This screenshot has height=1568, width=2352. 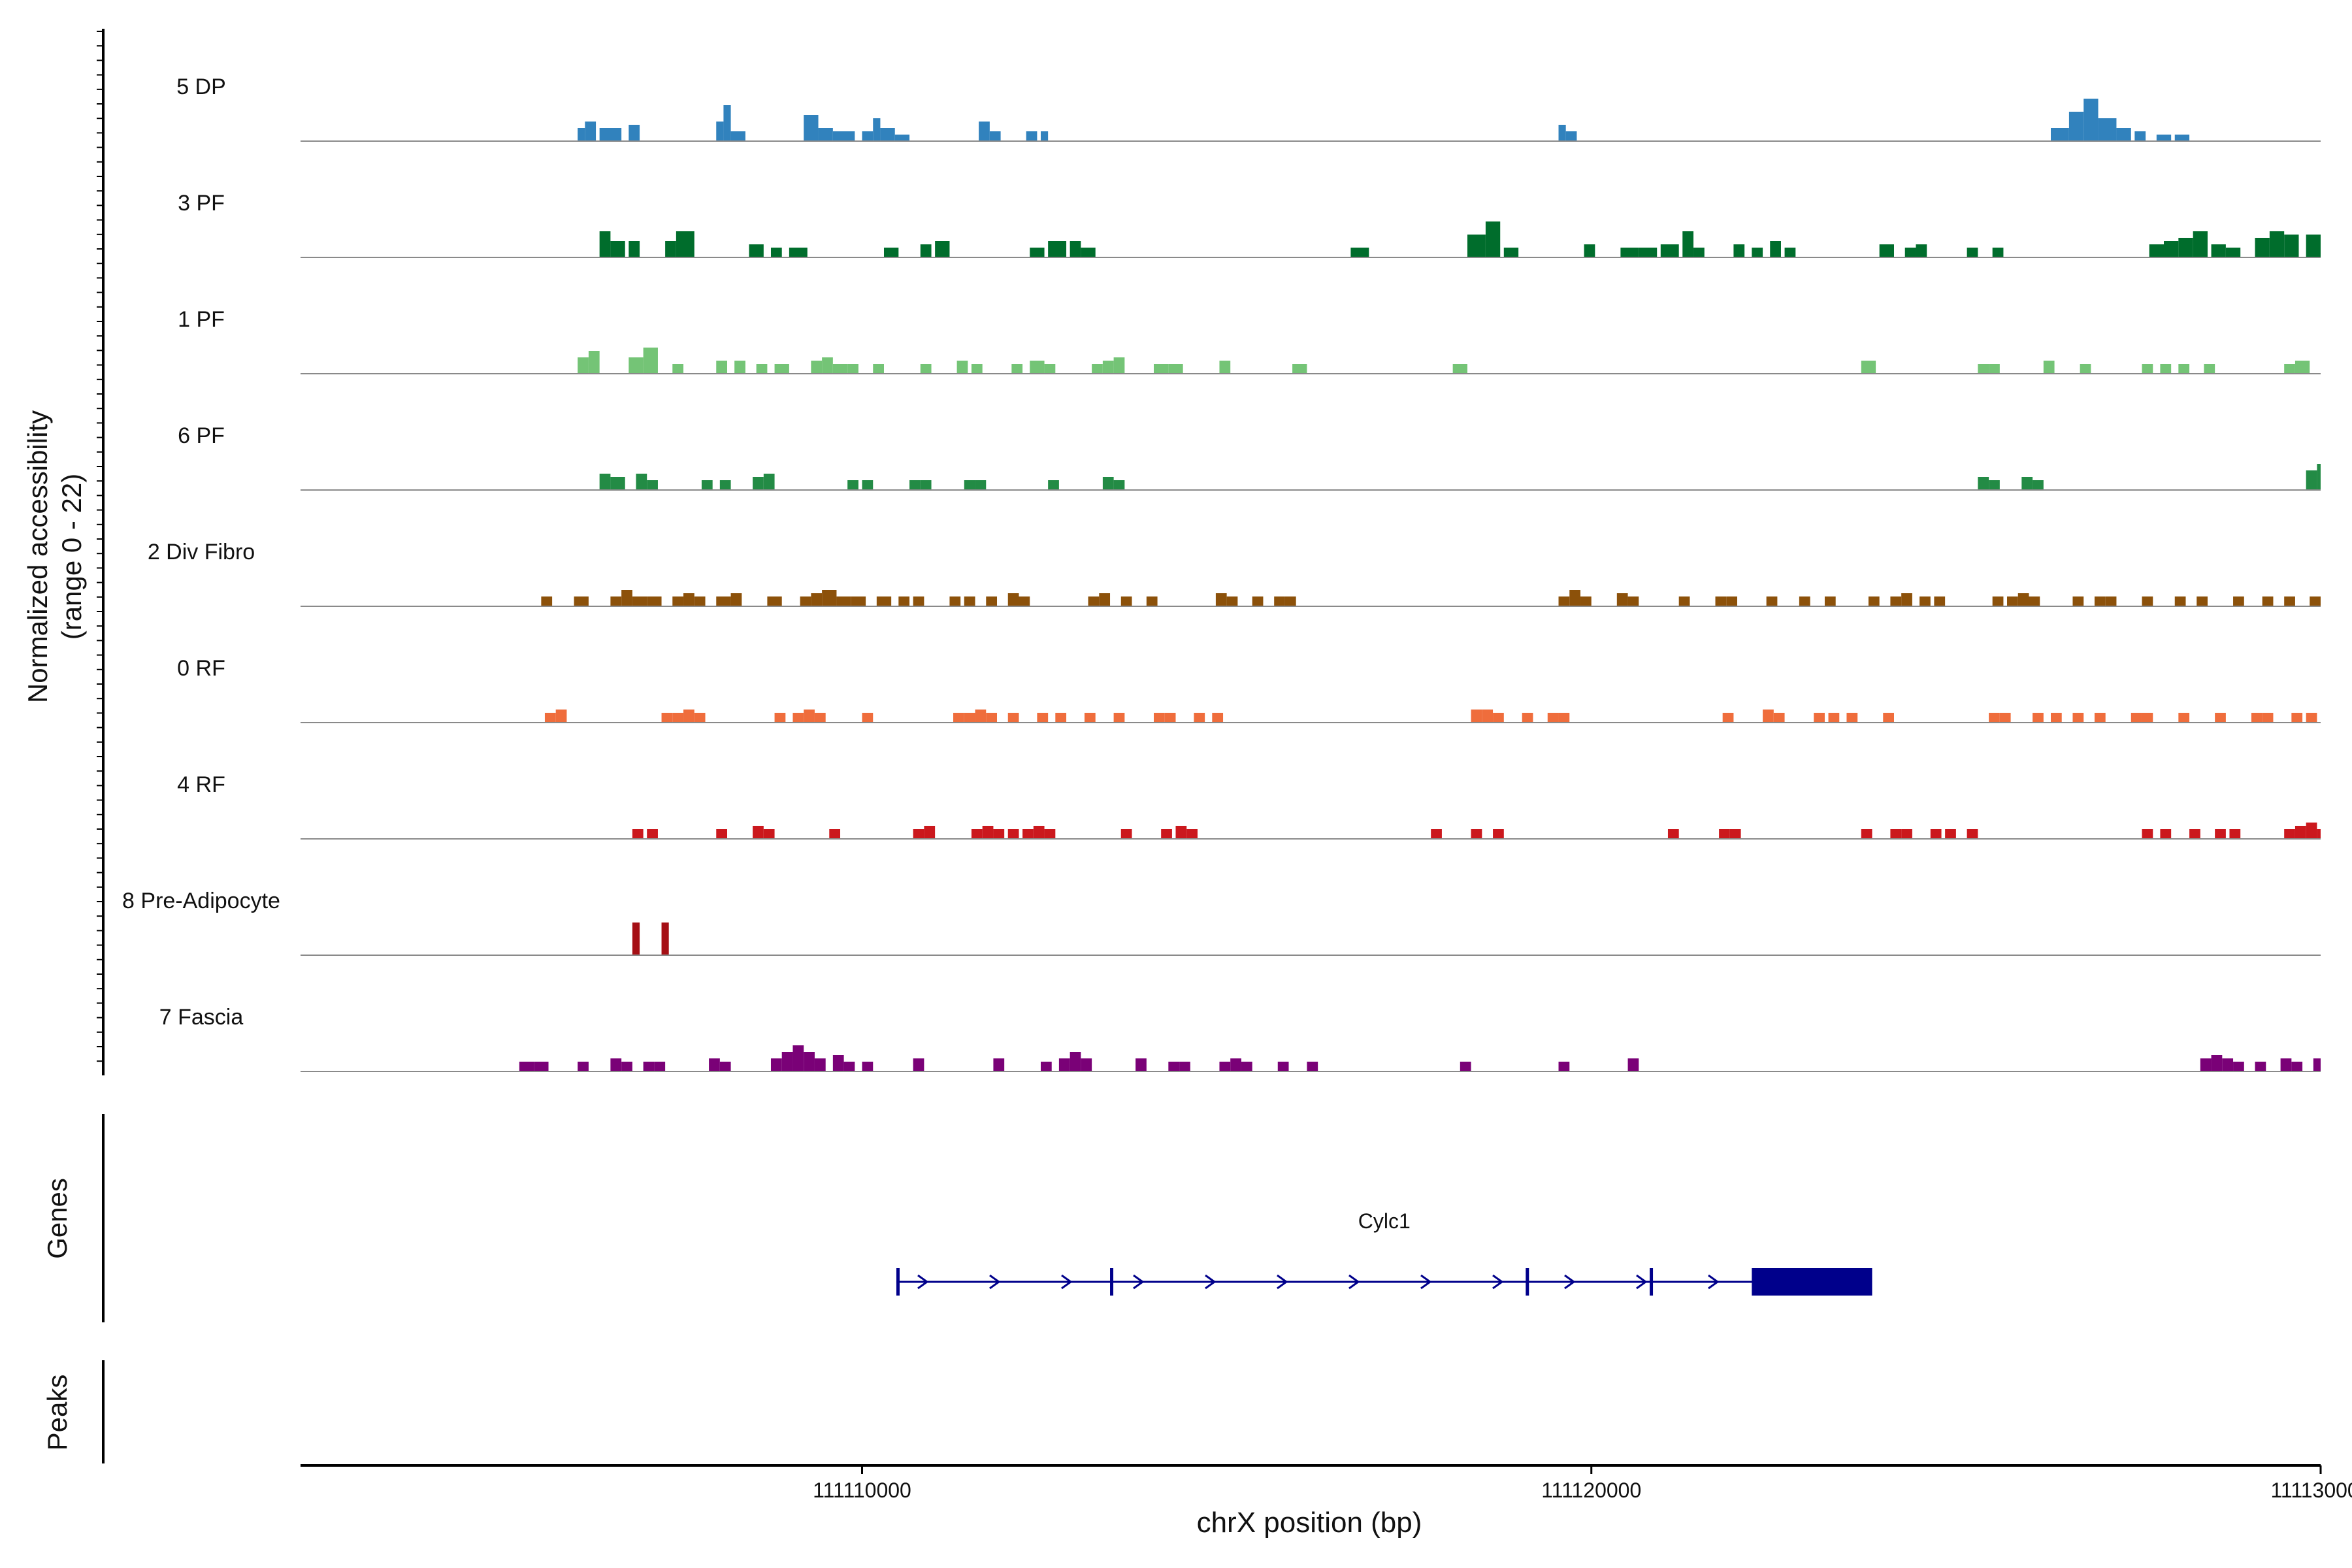 What do you see at coordinates (1384, 1221) in the screenshot?
I see `gene-name: Cylc1` at bounding box center [1384, 1221].